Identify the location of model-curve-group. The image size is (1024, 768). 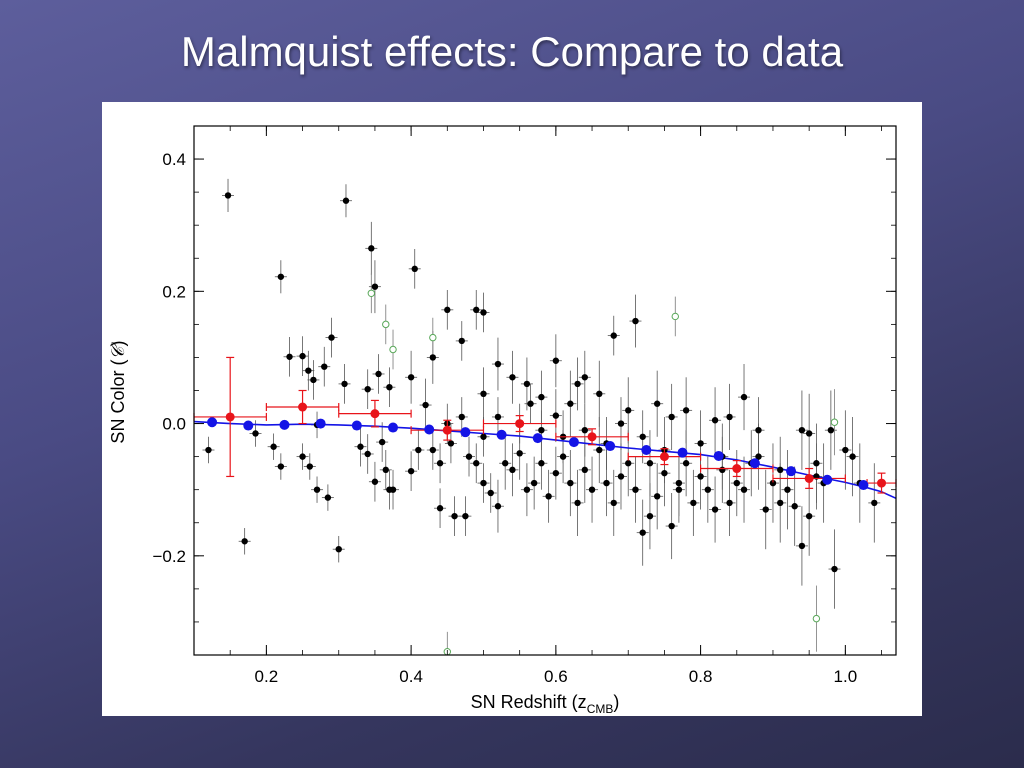
(545, 460).